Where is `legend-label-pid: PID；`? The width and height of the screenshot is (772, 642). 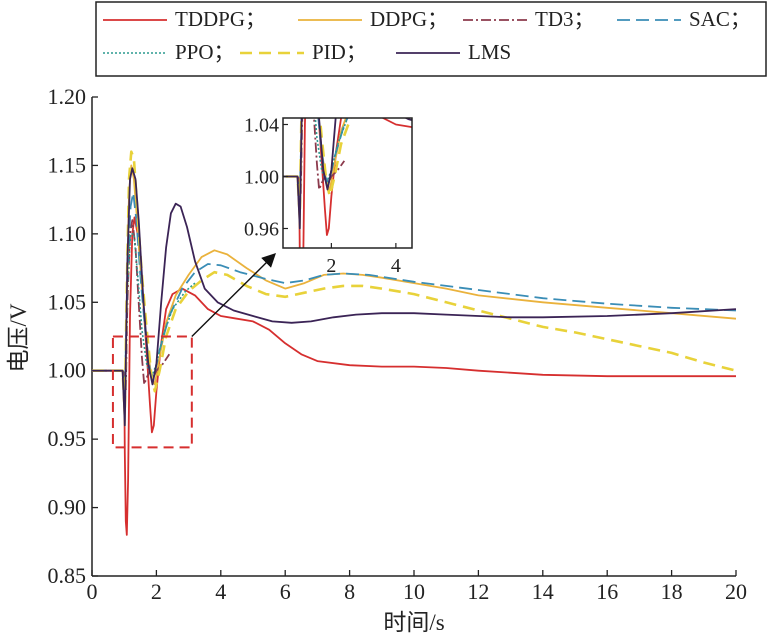 legend-label-pid: PID； is located at coordinates (339, 52).